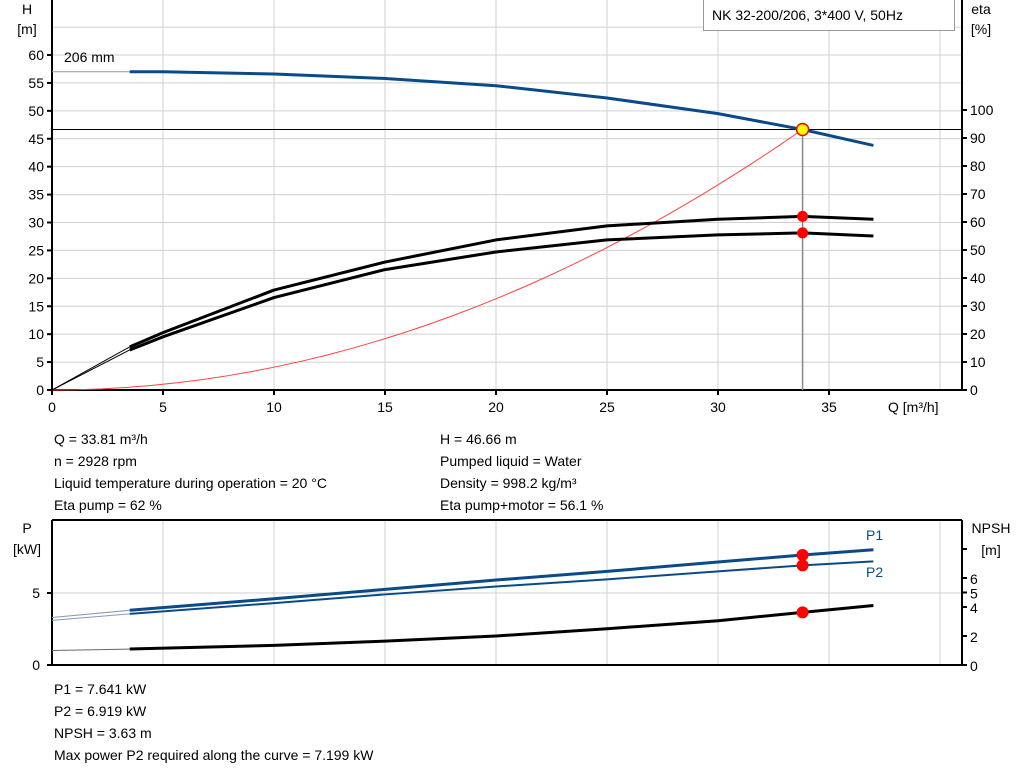 Image resolution: width=1024 pixels, height=781 pixels. I want to click on y2-tick-label: 70, so click(978, 194).